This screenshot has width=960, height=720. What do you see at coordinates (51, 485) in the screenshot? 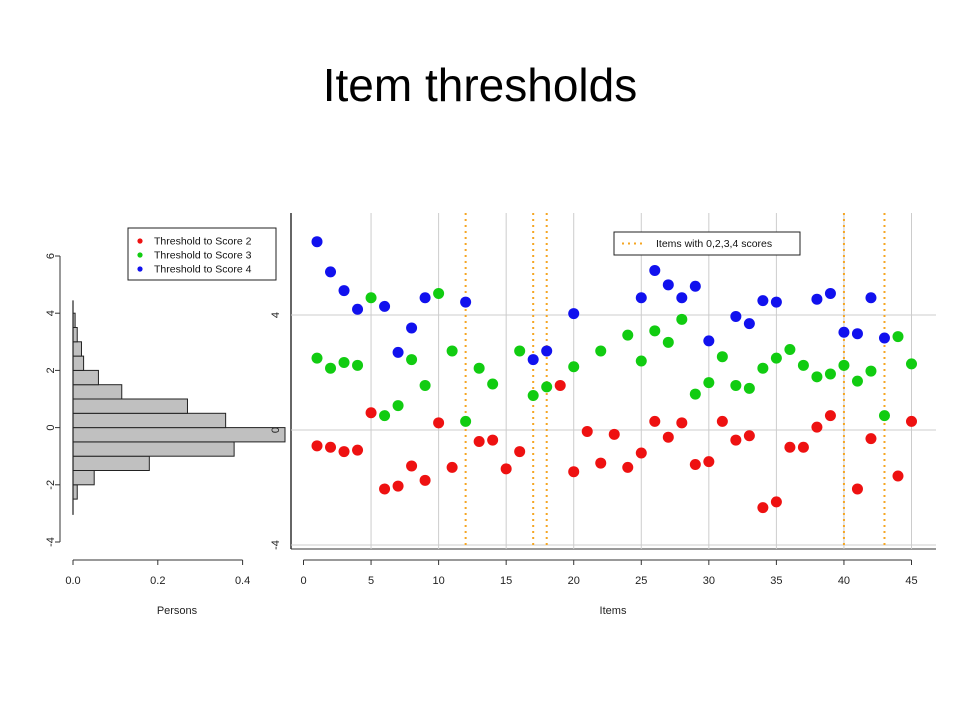
I see `hist-y-tick-label: -2` at bounding box center [51, 485].